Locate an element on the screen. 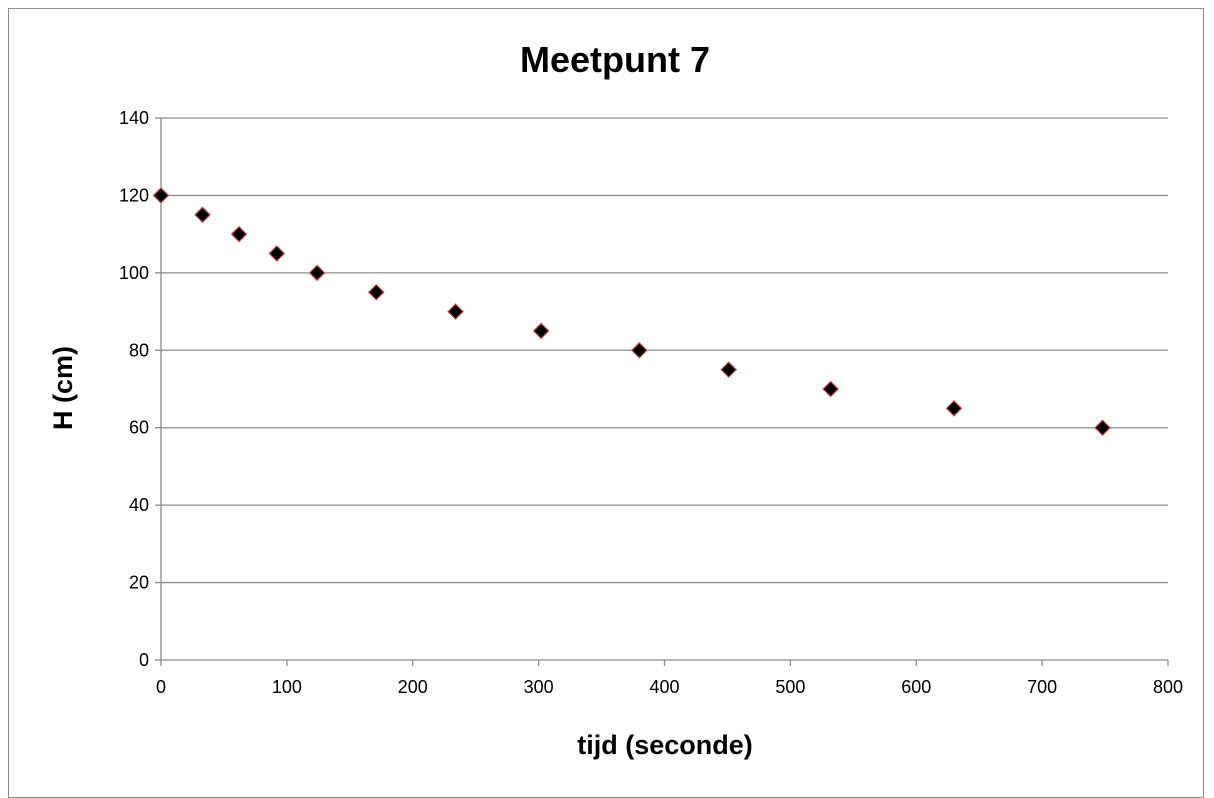 The image size is (1214, 798). y-tick-label: 40 is located at coordinates (139, 505).